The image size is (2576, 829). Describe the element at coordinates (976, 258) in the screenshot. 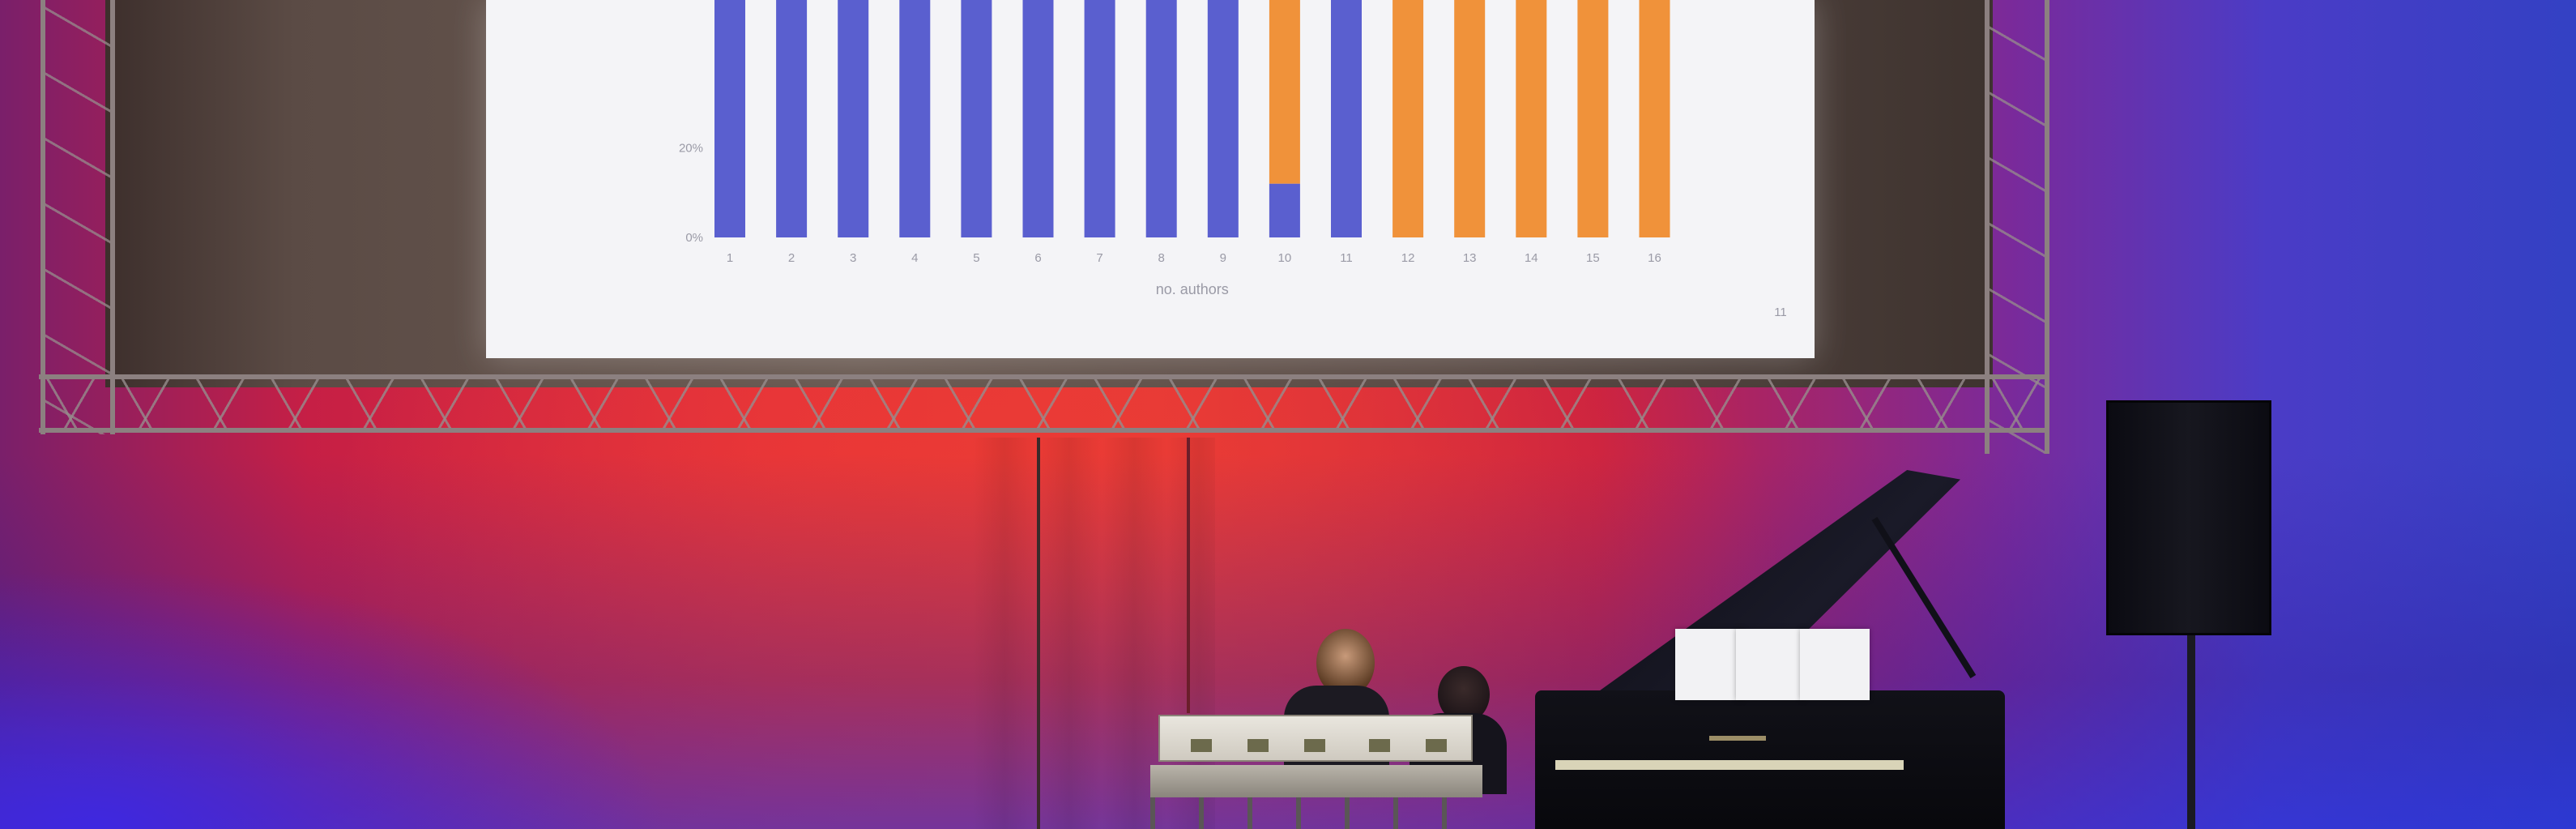

I see `x-tick-label: 5` at that location.